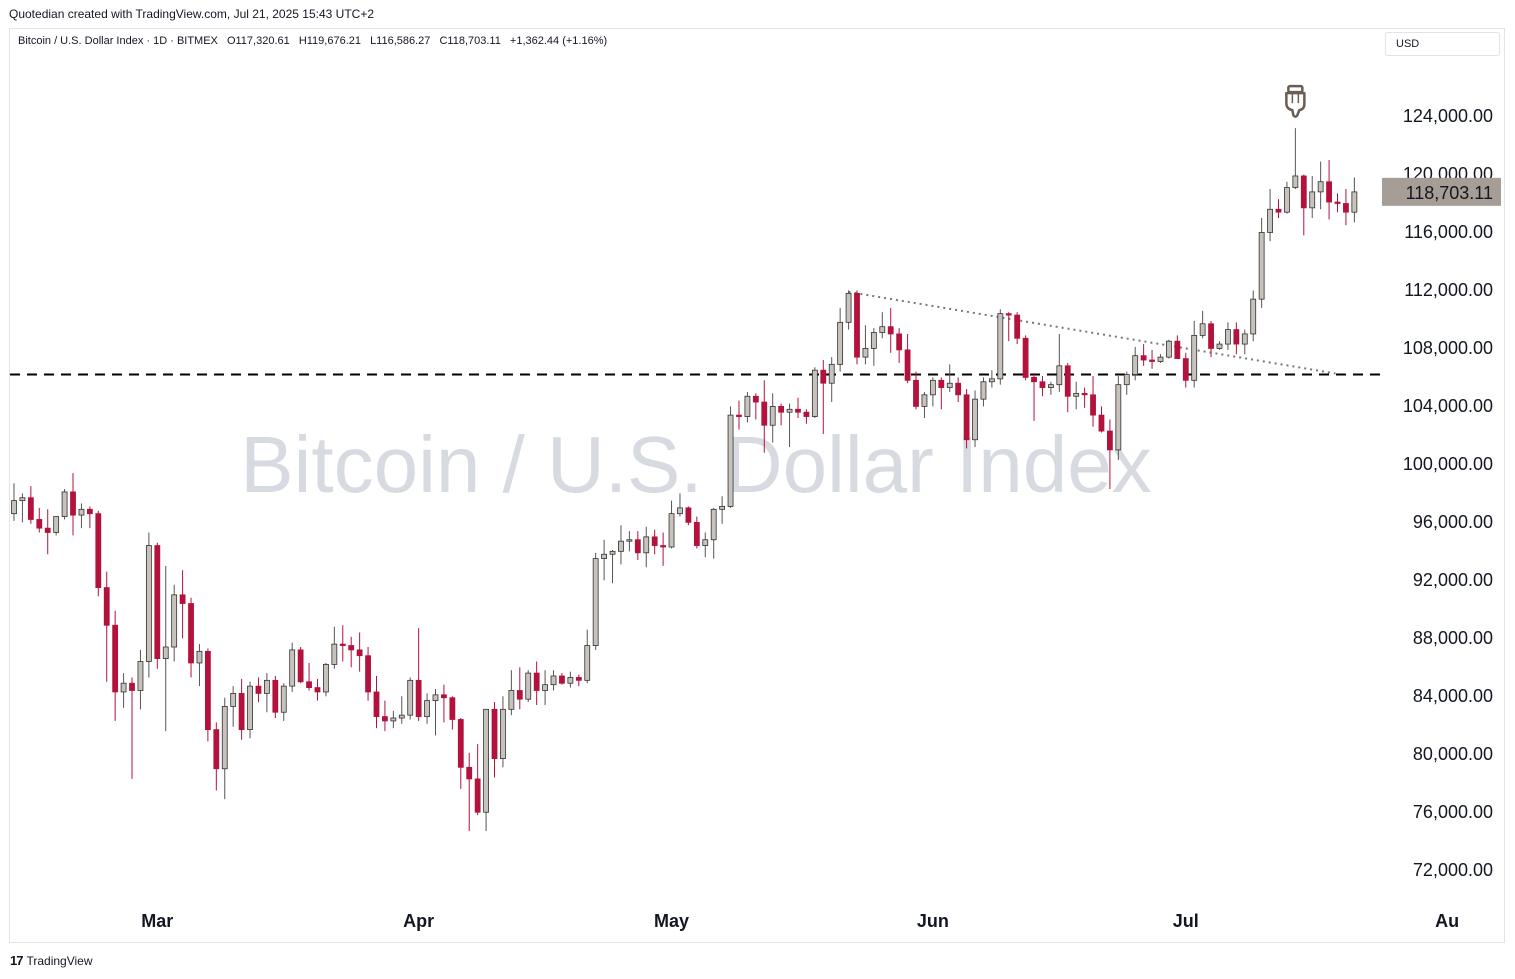  I want to click on currency-selector: USD, so click(1442, 44).